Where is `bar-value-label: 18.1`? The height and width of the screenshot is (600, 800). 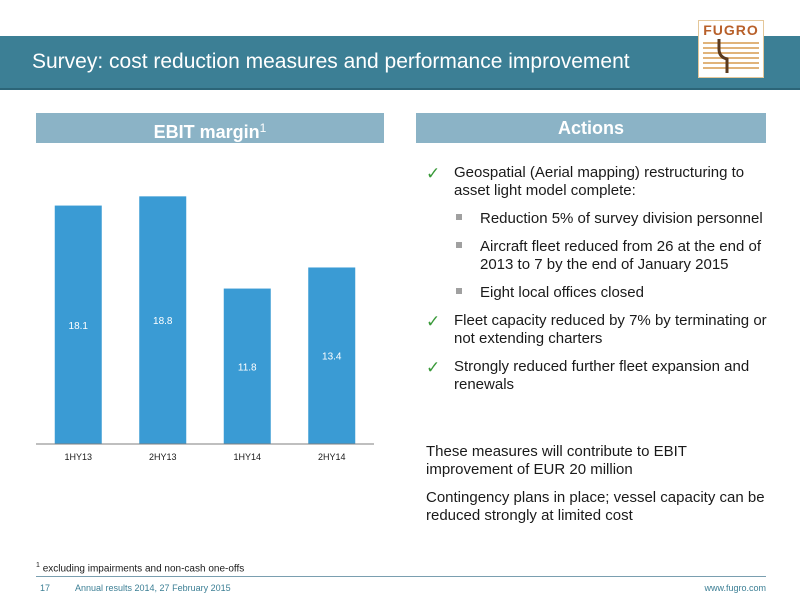
bar-value-label: 18.1 is located at coordinates (79, 326).